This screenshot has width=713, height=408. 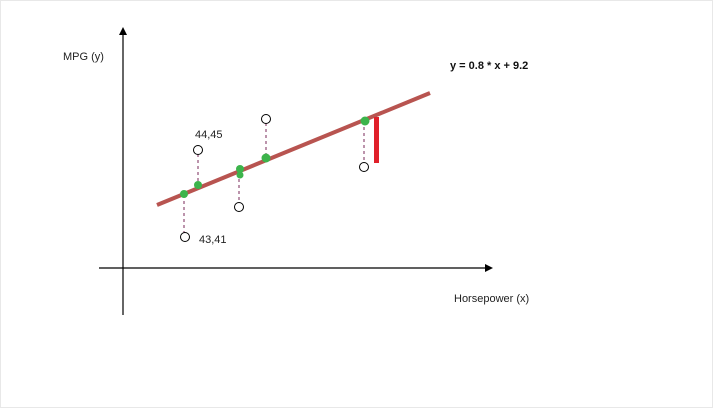 I want to click on residual-highlight-bar, so click(x=376, y=140).